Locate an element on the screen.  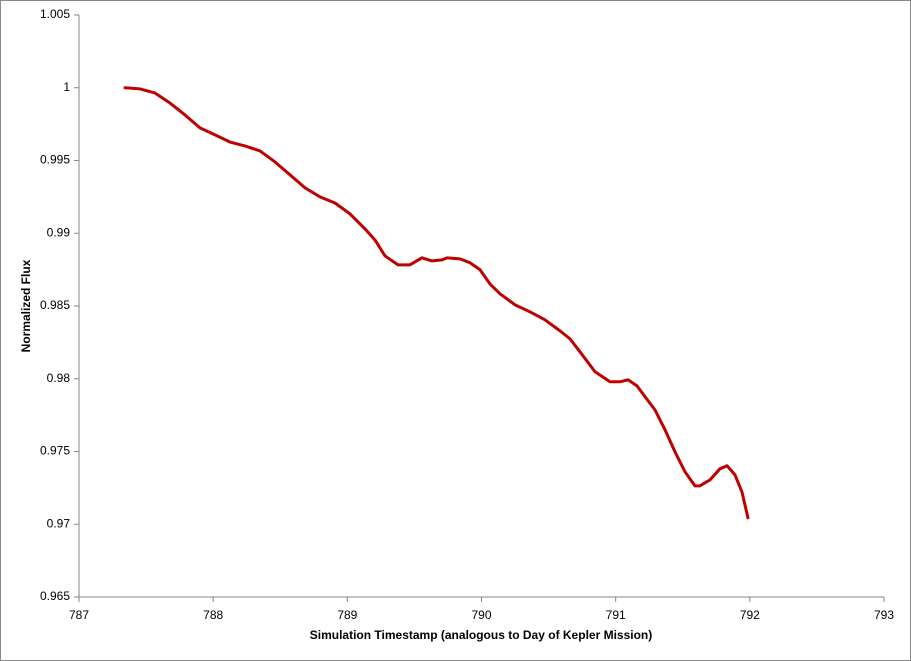
x-tick-label: 788 is located at coordinates (213, 615).